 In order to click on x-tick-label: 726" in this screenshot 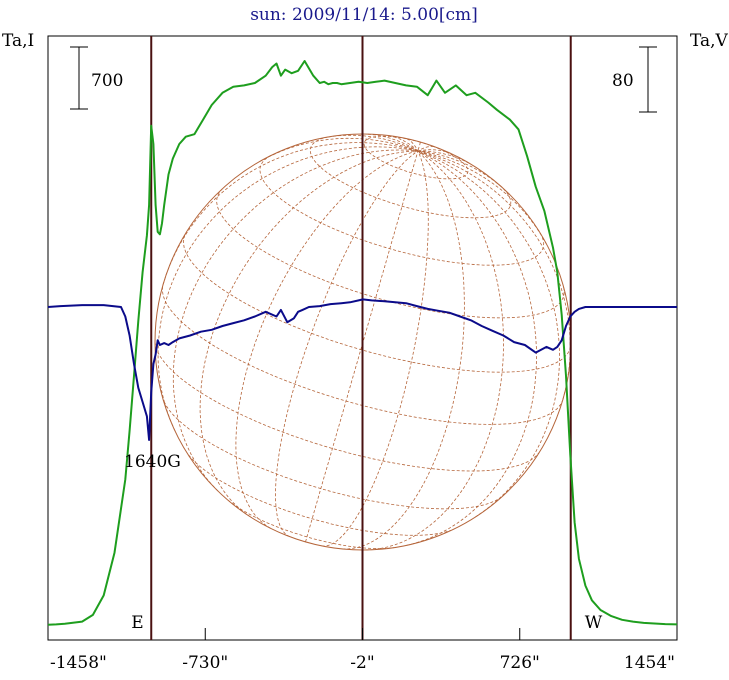, I will do `click(520, 663)`.